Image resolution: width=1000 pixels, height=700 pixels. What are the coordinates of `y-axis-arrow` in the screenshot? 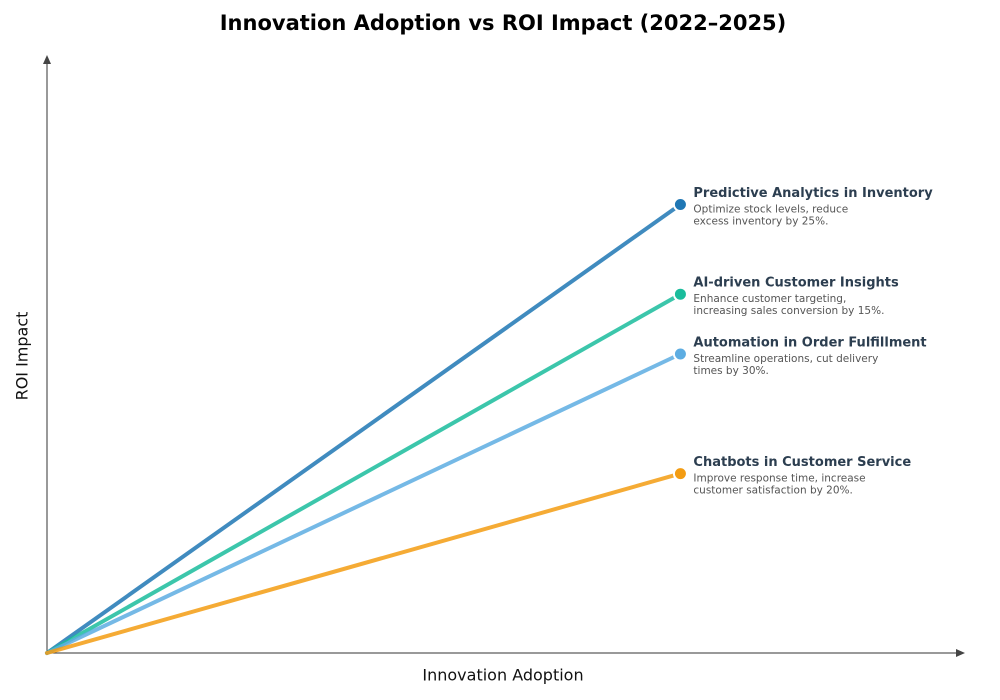 It's located at (47, 59).